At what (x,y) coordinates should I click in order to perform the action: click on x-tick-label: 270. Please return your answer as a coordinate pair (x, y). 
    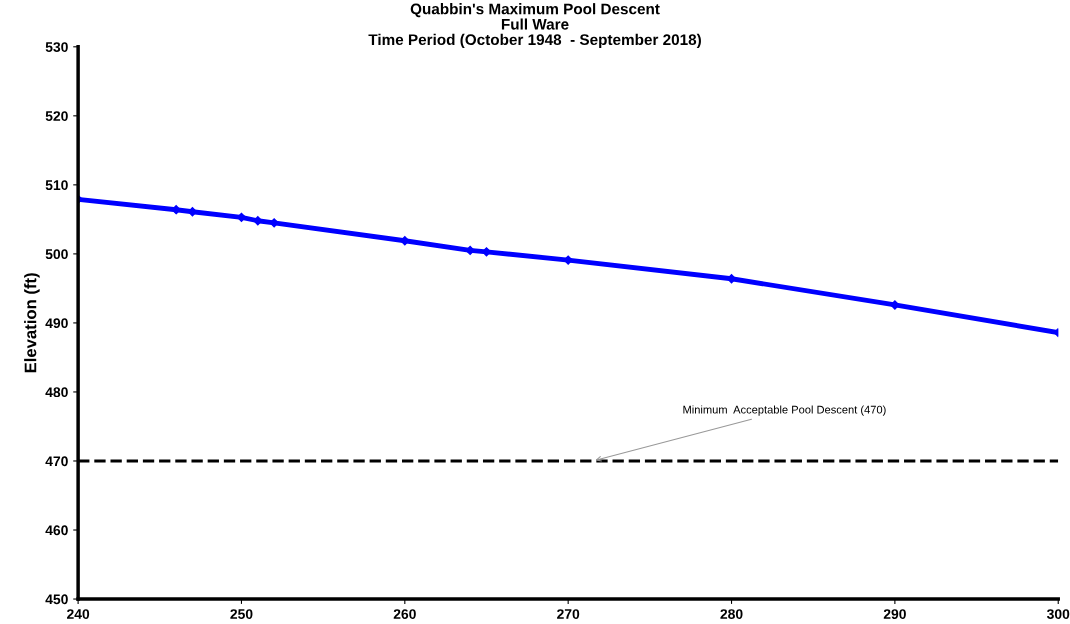
    Looking at the image, I should click on (568, 614).